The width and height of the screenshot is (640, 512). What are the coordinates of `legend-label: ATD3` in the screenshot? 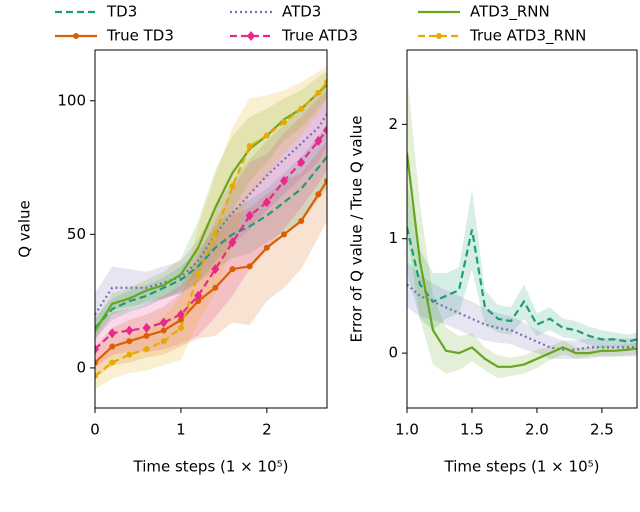 It's located at (301, 12).